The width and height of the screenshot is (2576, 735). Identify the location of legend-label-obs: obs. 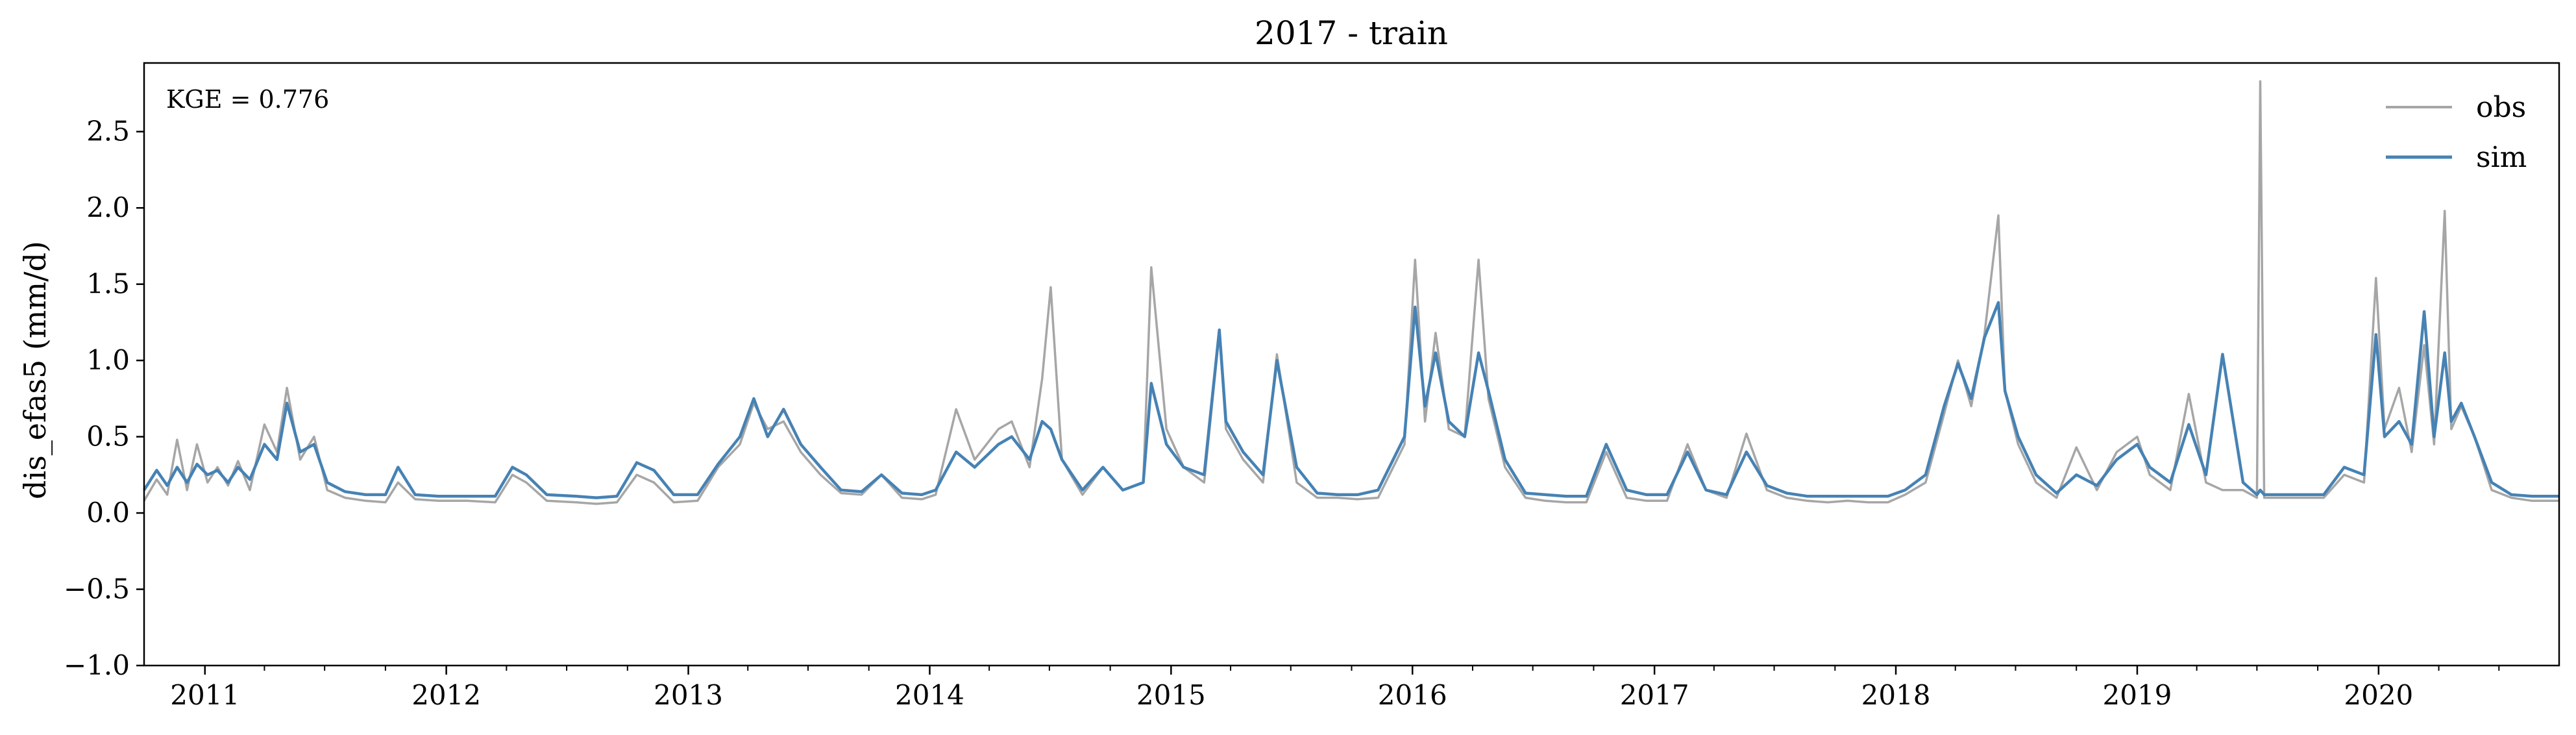
(2501, 107).